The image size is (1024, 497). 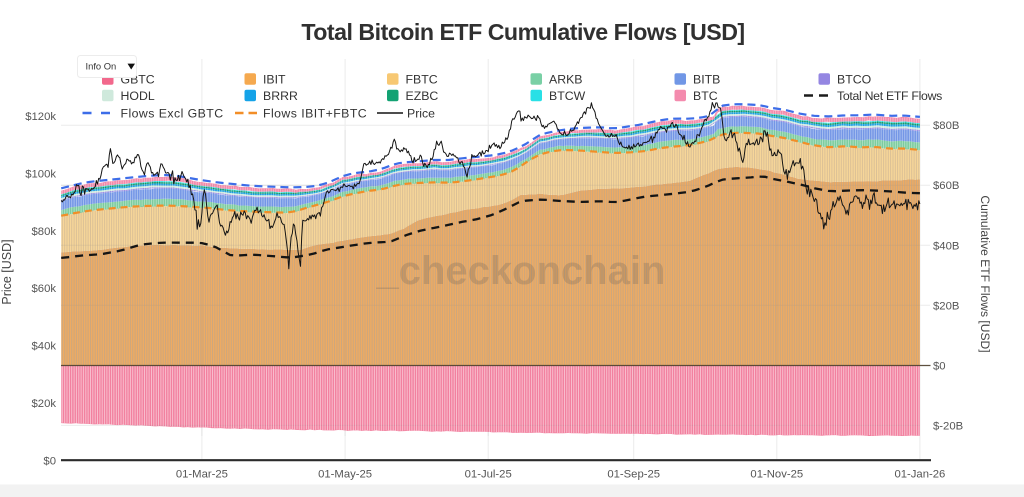 What do you see at coordinates (7, 271) in the screenshot?
I see `svg-text: Price [USD]` at bounding box center [7, 271].